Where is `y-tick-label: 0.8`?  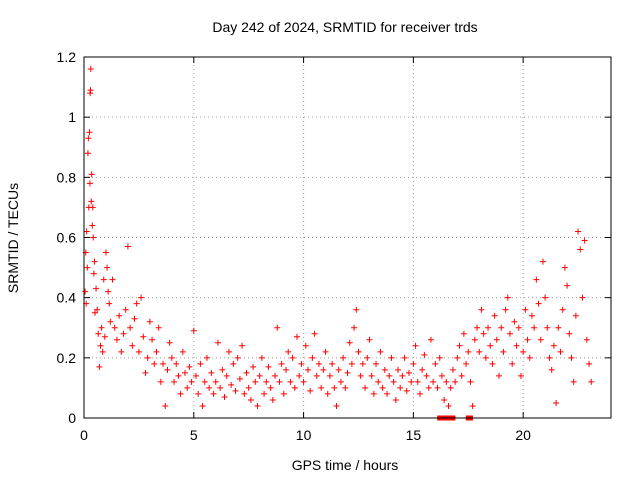 y-tick-label: 0.8 is located at coordinates (67, 177).